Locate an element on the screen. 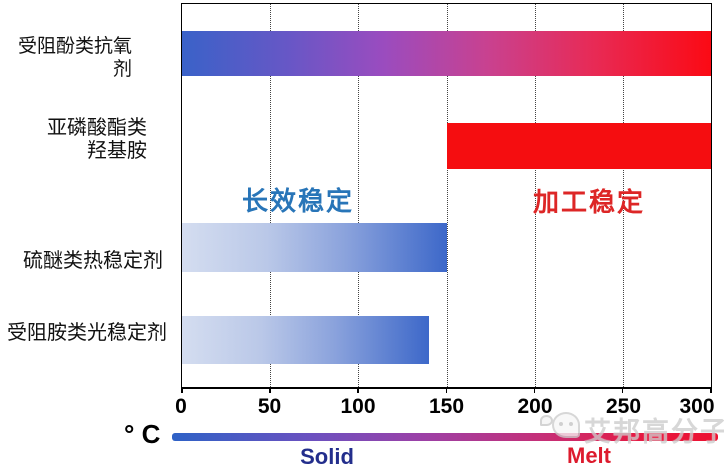 Image resolution: width=724 pixels, height=468 pixels. x-tick-label-200: 200 is located at coordinates (535, 406).